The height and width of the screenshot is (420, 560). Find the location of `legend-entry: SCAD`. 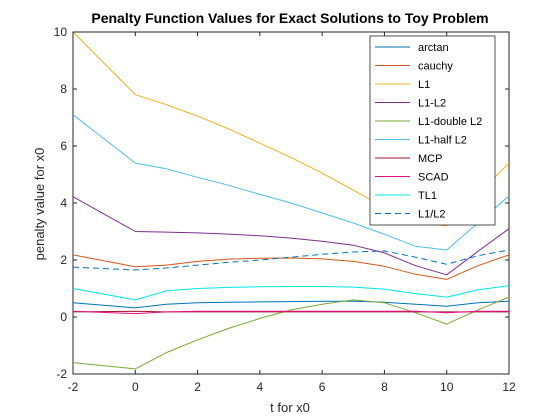

legend-entry: SCAD is located at coordinates (433, 178).